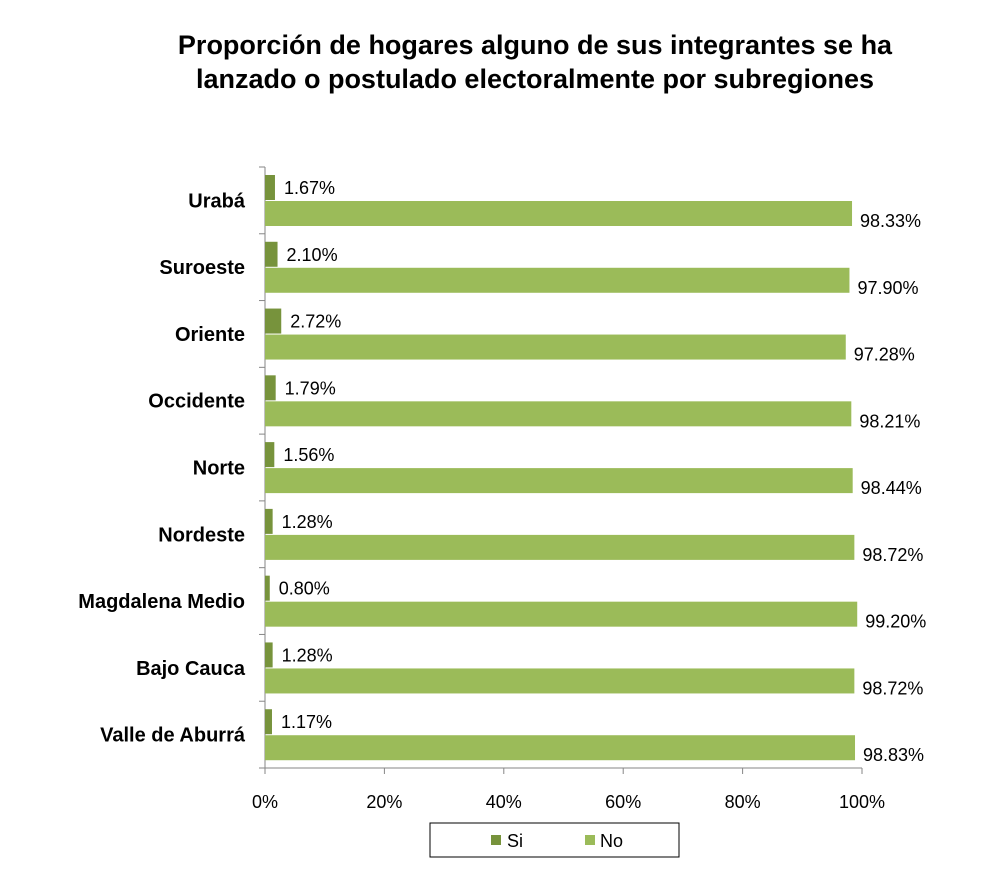 This screenshot has height=884, width=991. I want to click on data-label-si-bajo-cauca: 1.28%, so click(307, 655).